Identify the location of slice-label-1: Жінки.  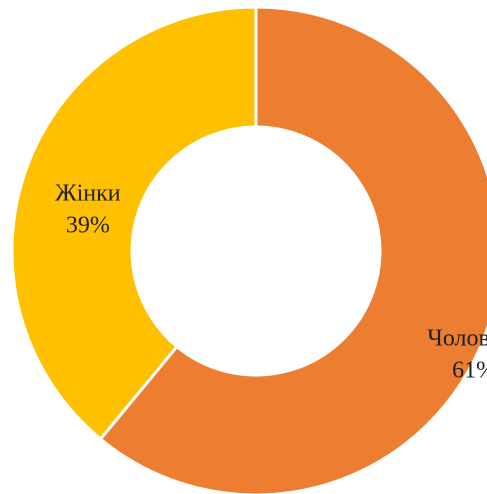
(88, 194).